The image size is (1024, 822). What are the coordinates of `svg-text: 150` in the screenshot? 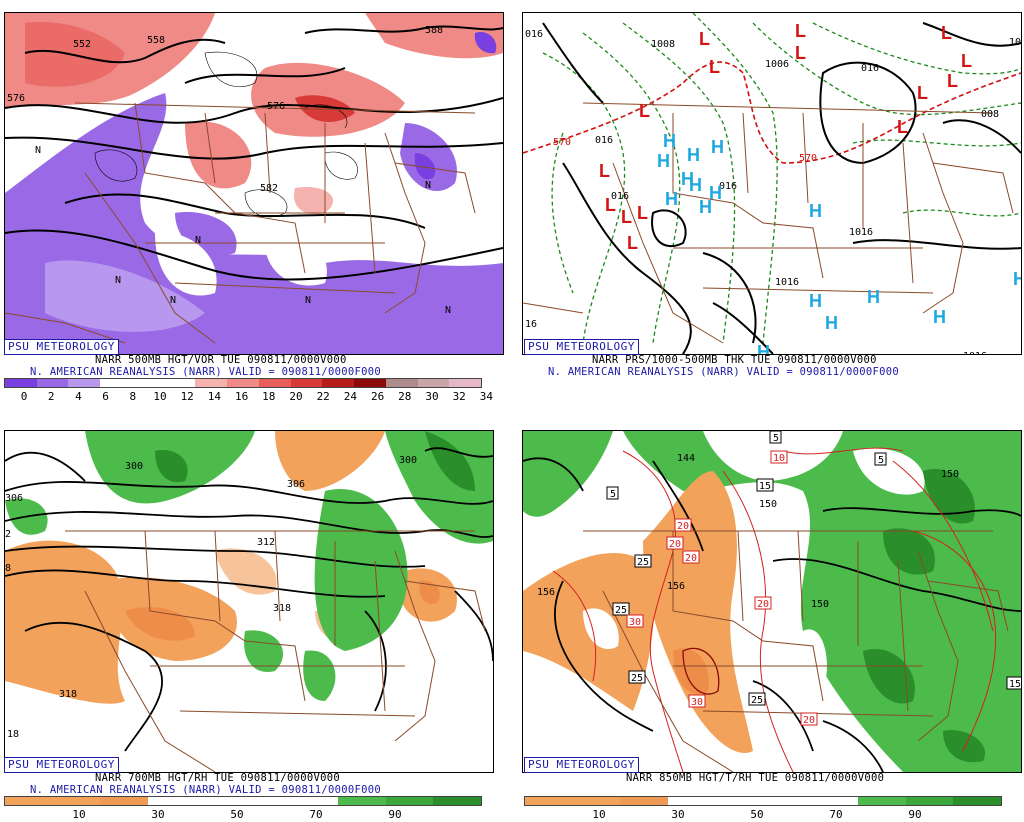 It's located at (768, 504).